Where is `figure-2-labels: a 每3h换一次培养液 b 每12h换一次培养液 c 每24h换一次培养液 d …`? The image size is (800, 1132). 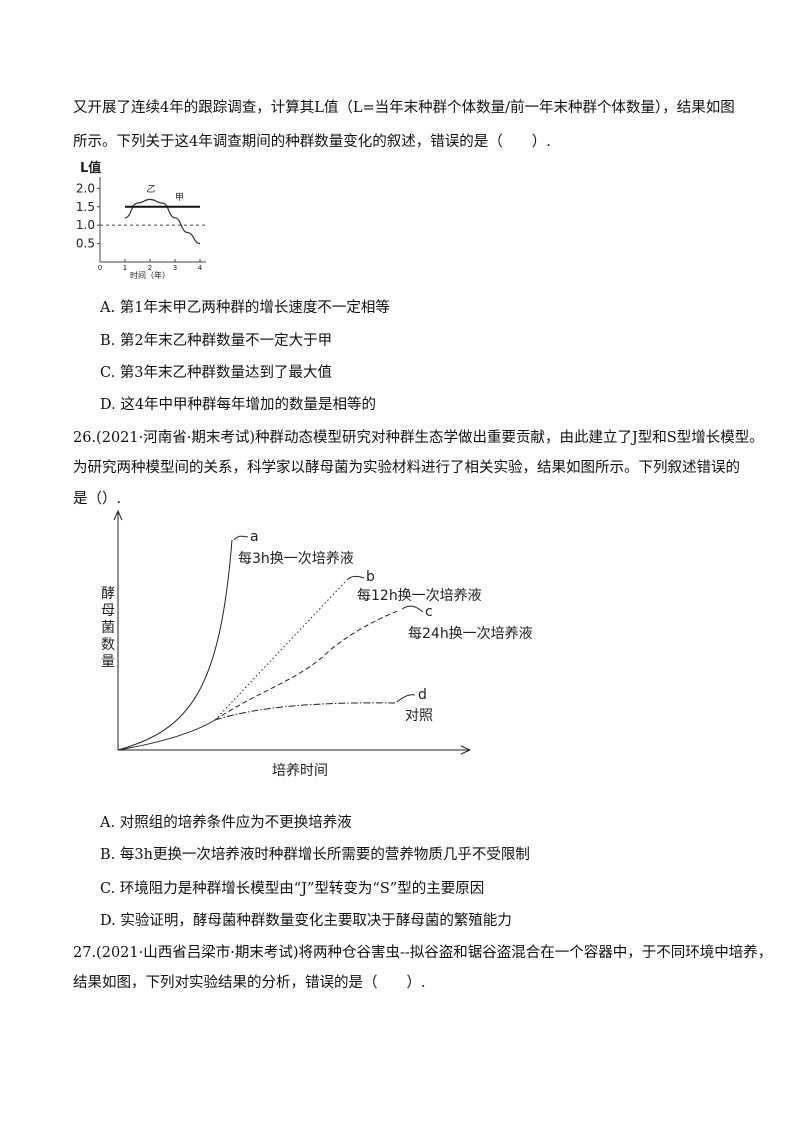 figure-2-labels: a 每3h换一次培养液 b 每12h换一次培养液 c 每24h换一次培养液 d … is located at coordinates (317, 654).